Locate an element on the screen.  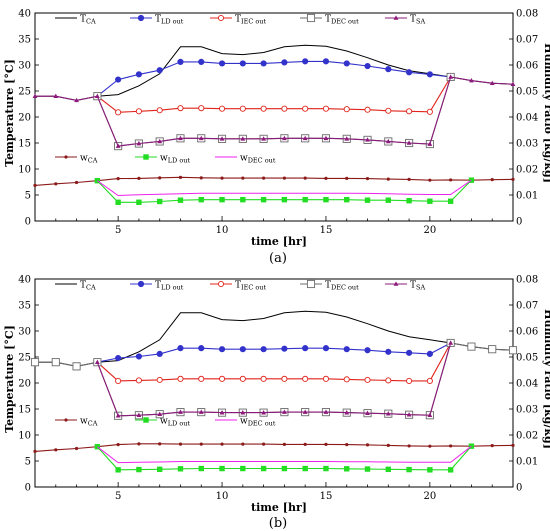
y-tick-label-right: 0.05 is located at coordinates (527, 92).